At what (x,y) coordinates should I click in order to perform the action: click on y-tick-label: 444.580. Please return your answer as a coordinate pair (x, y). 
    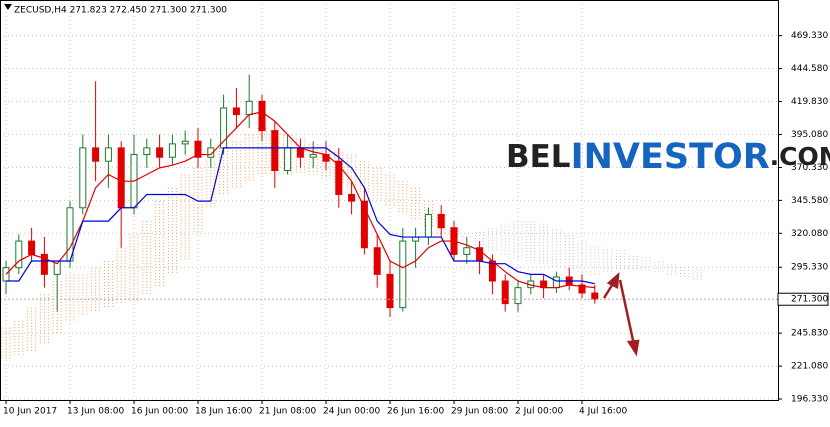
    Looking at the image, I should click on (809, 69).